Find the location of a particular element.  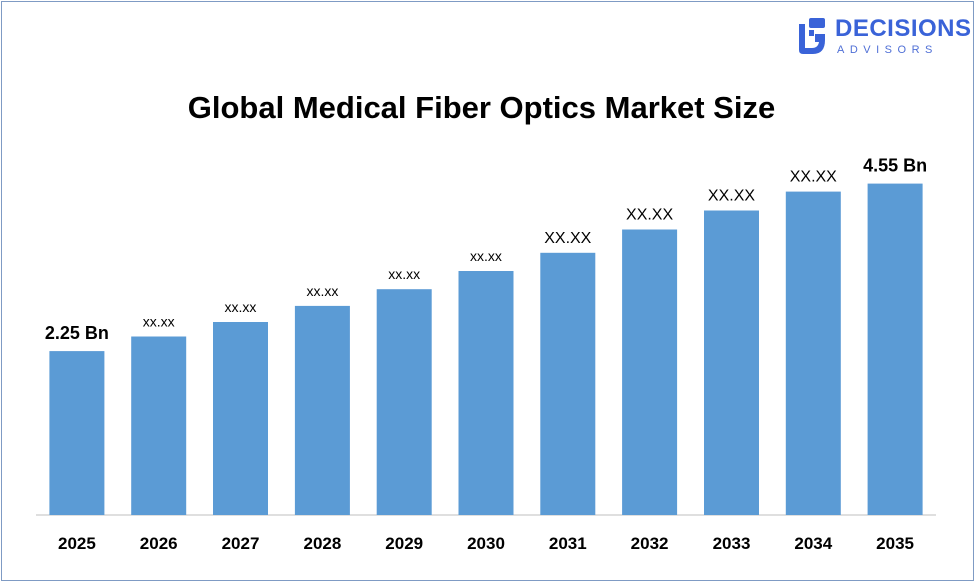

data-label-2035: 4.55 Bn is located at coordinates (895, 166).